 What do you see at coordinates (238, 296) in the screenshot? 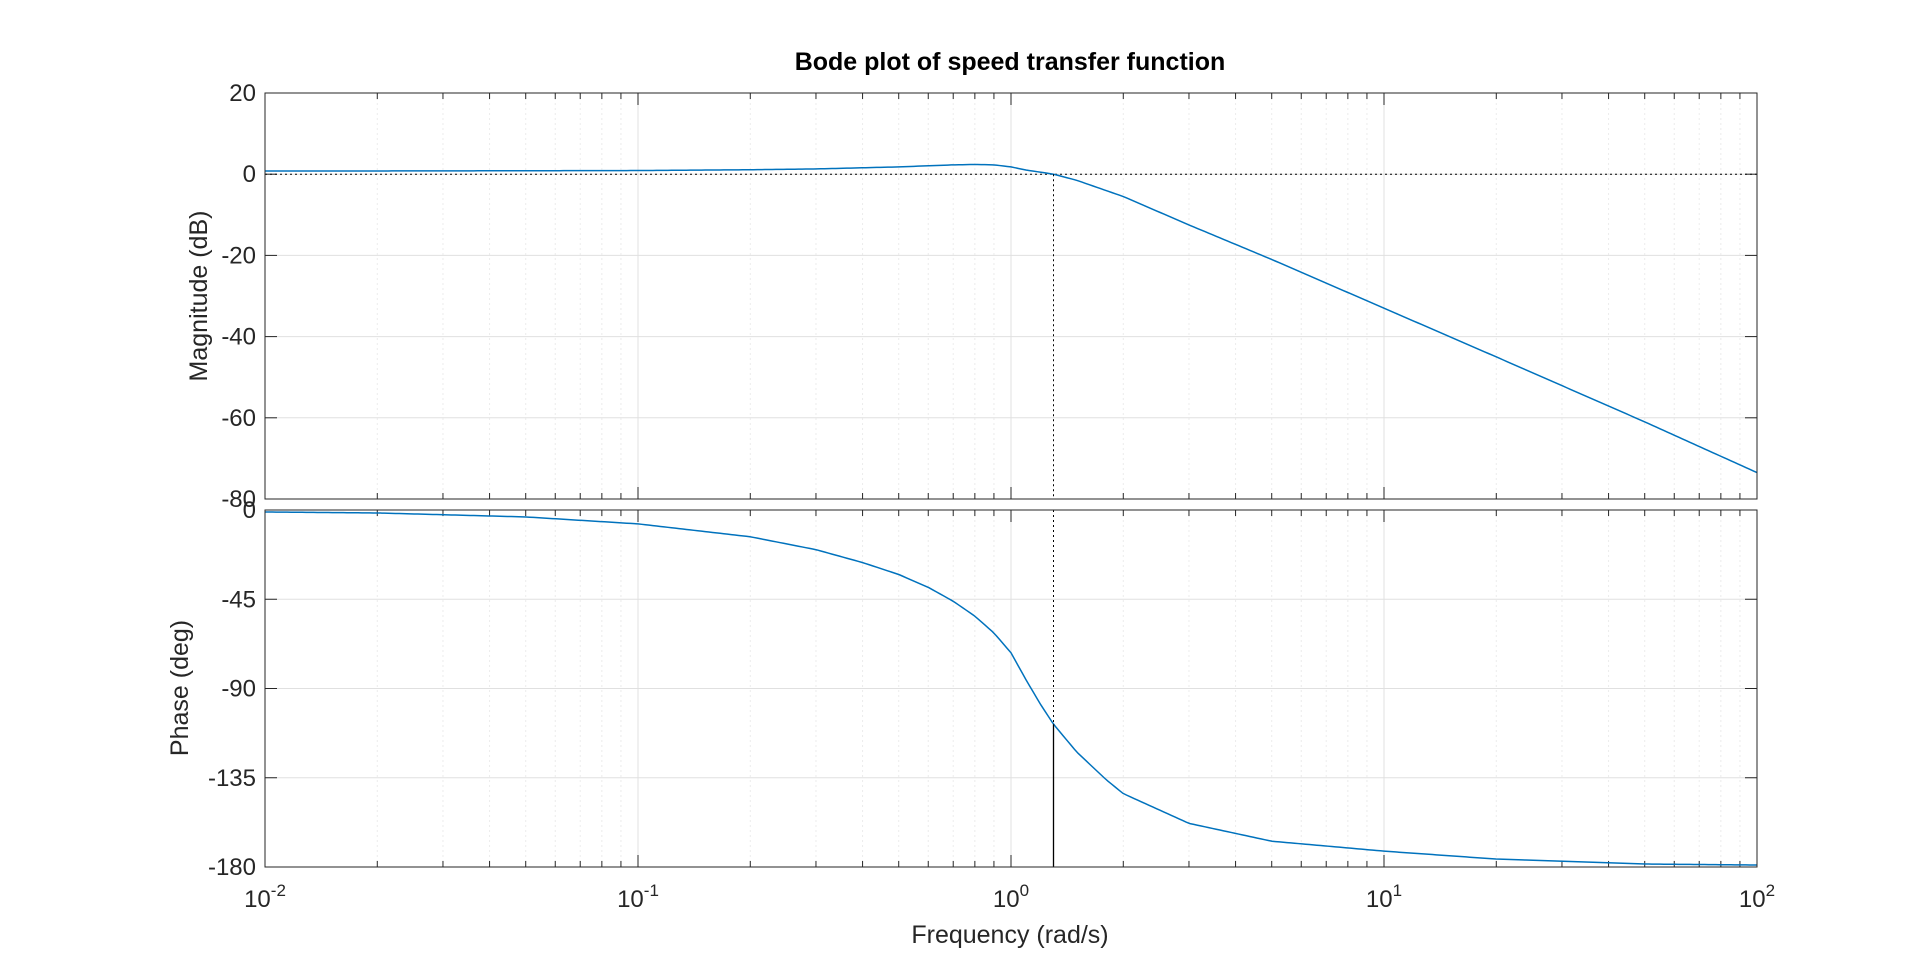
I see `magnitude-y-ticks: 20 0 -20 -40 -60 -80` at bounding box center [238, 296].